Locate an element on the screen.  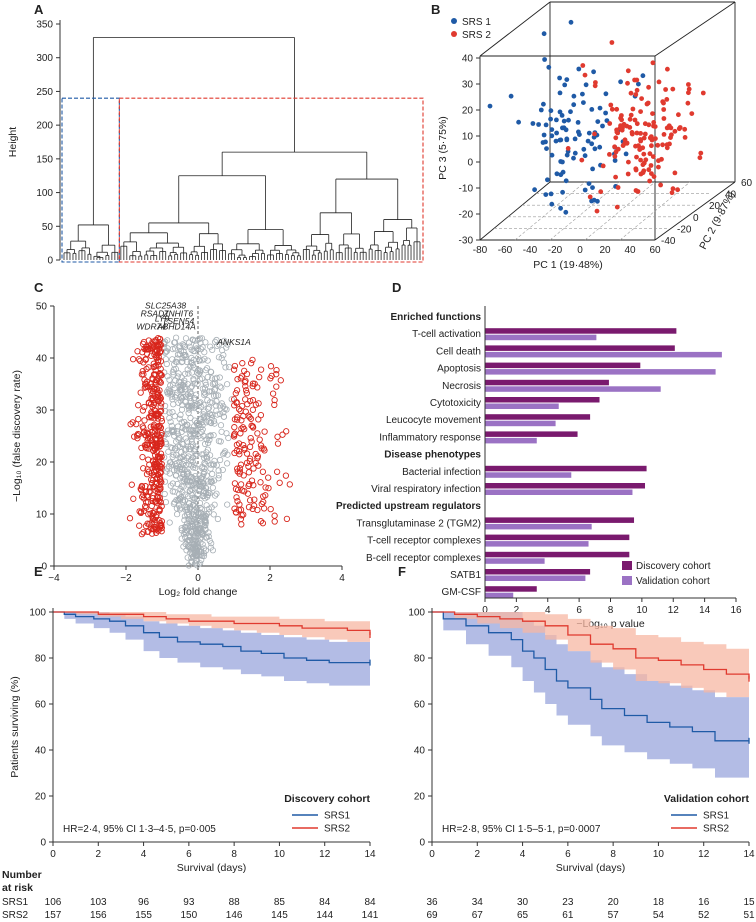
risk-srs1-value: 34 is located at coordinates (478, 902).